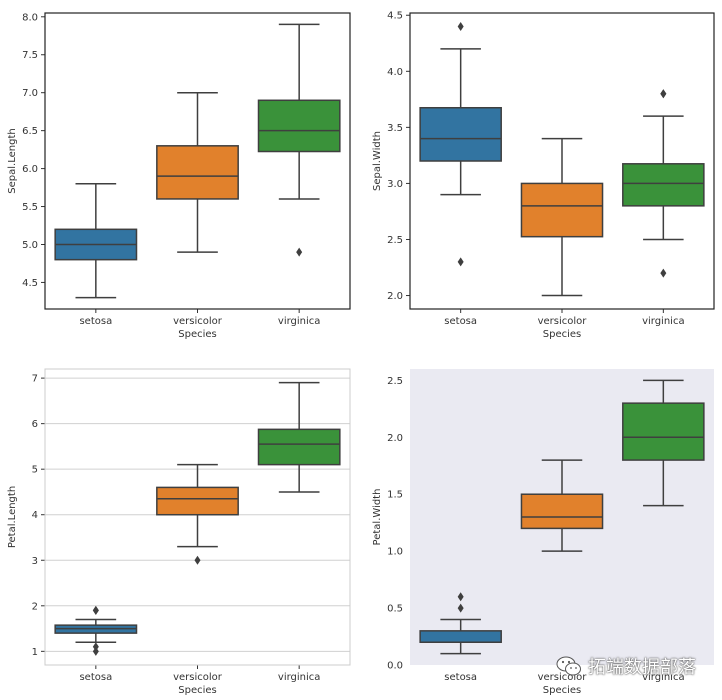 Image resolution: width=722 pixels, height=700 pixels. I want to click on y-tick-label: 4.0, so click(395, 72).